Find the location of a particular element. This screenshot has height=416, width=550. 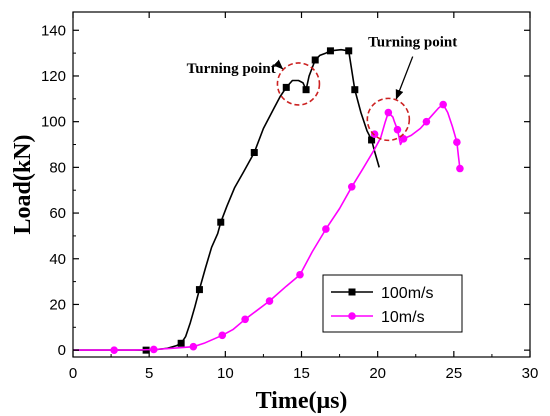

legend-label-1: 10m/s is located at coordinates (403, 317).